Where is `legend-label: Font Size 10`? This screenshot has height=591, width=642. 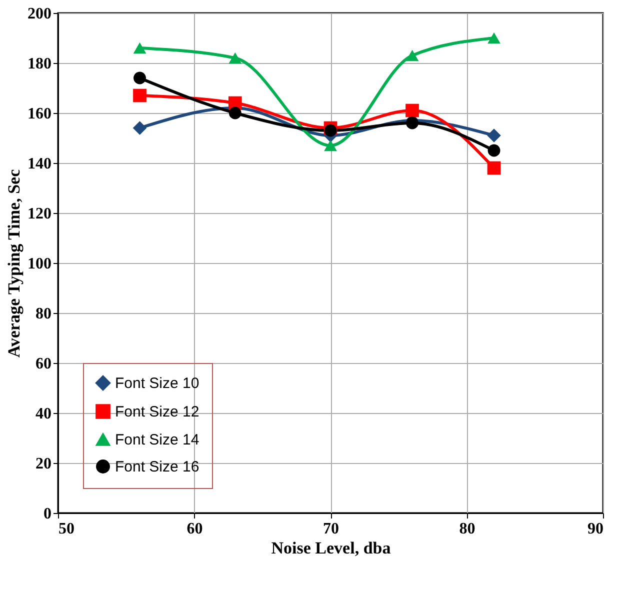 legend-label: Font Size 10 is located at coordinates (157, 383).